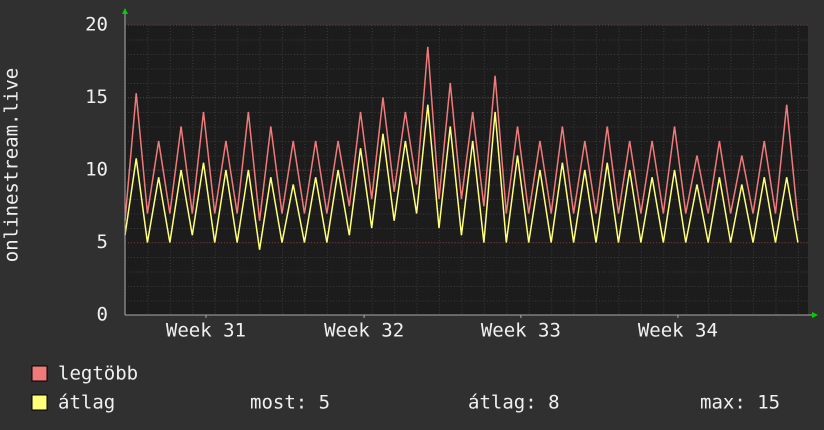 The width and height of the screenshot is (824, 430). What do you see at coordinates (815, 315) in the screenshot?
I see `x-arrow` at bounding box center [815, 315].